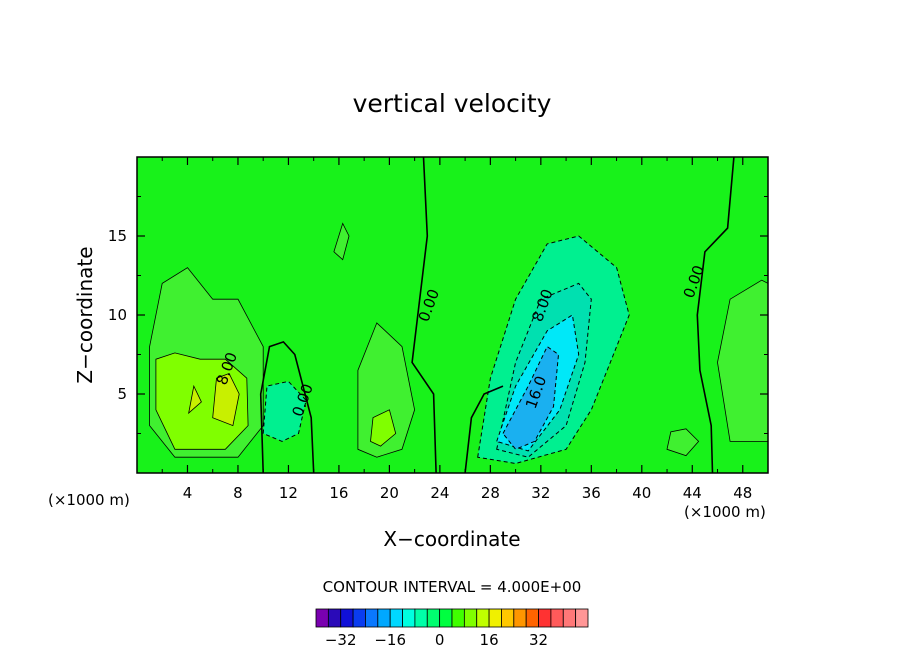  I want to click on x-tick-label: 48, so click(742, 493).